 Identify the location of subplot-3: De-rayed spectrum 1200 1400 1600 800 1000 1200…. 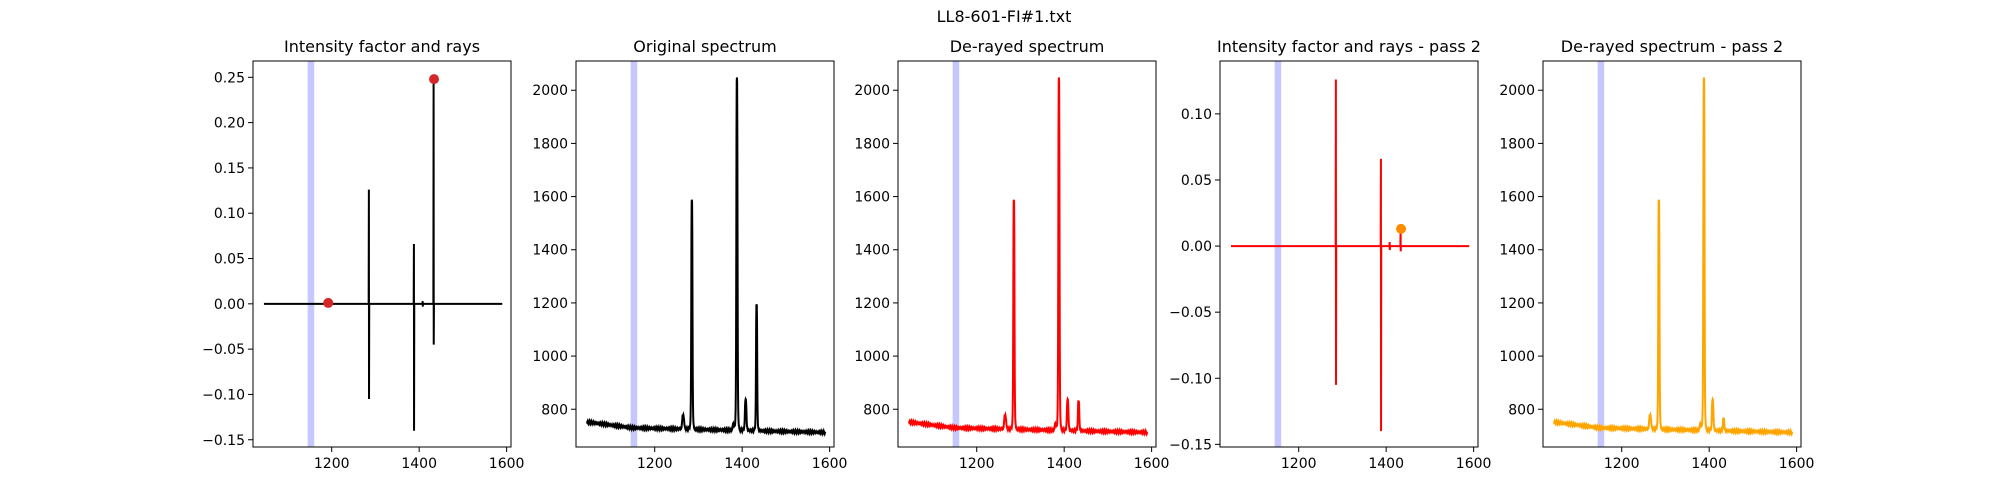
(1011, 254).